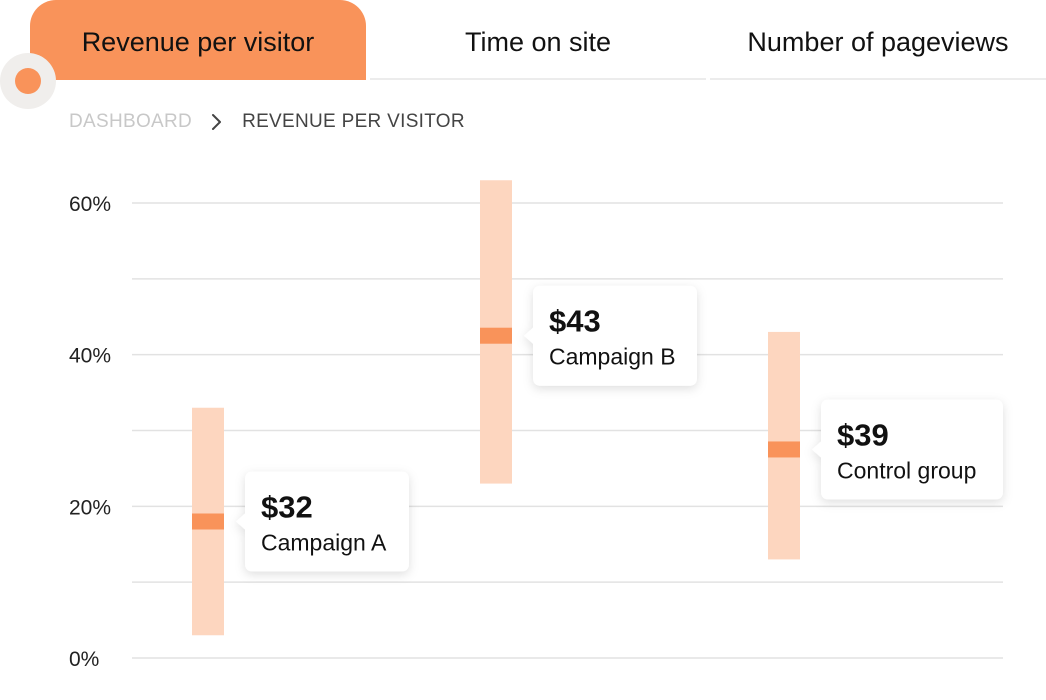 The image size is (1046, 700). Describe the element at coordinates (878, 40) in the screenshot. I see `tab-number-of-pageviews: Number of pageviews` at that location.